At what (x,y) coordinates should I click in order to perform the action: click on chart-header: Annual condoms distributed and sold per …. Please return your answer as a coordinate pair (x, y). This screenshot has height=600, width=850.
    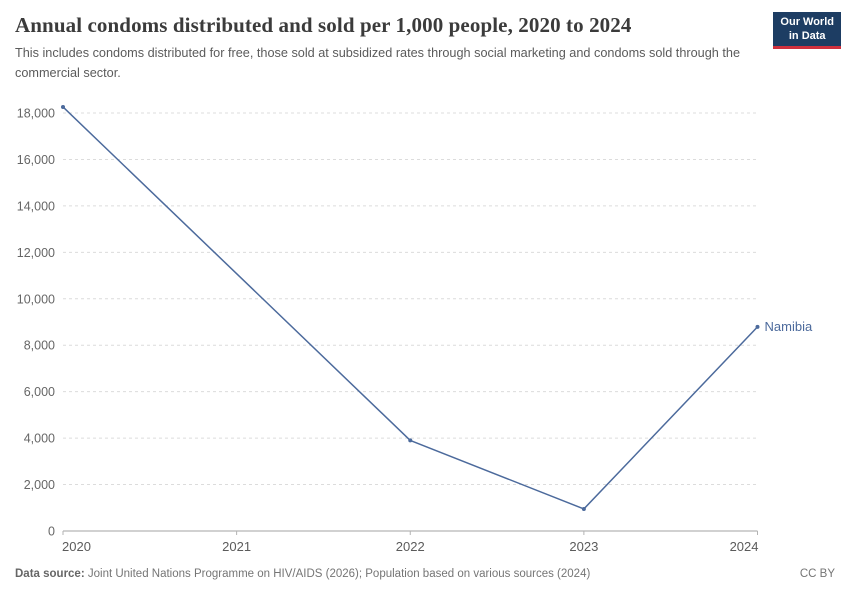
    Looking at the image, I should click on (390, 48).